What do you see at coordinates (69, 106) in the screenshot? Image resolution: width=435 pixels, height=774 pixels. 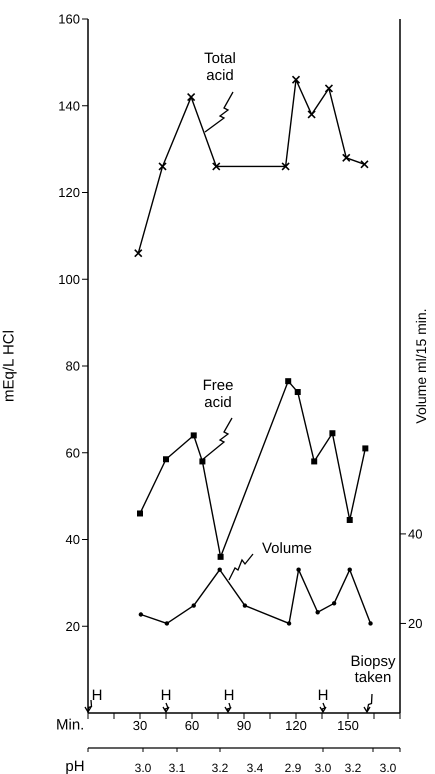 I see `y-tick-label: 140` at bounding box center [69, 106].